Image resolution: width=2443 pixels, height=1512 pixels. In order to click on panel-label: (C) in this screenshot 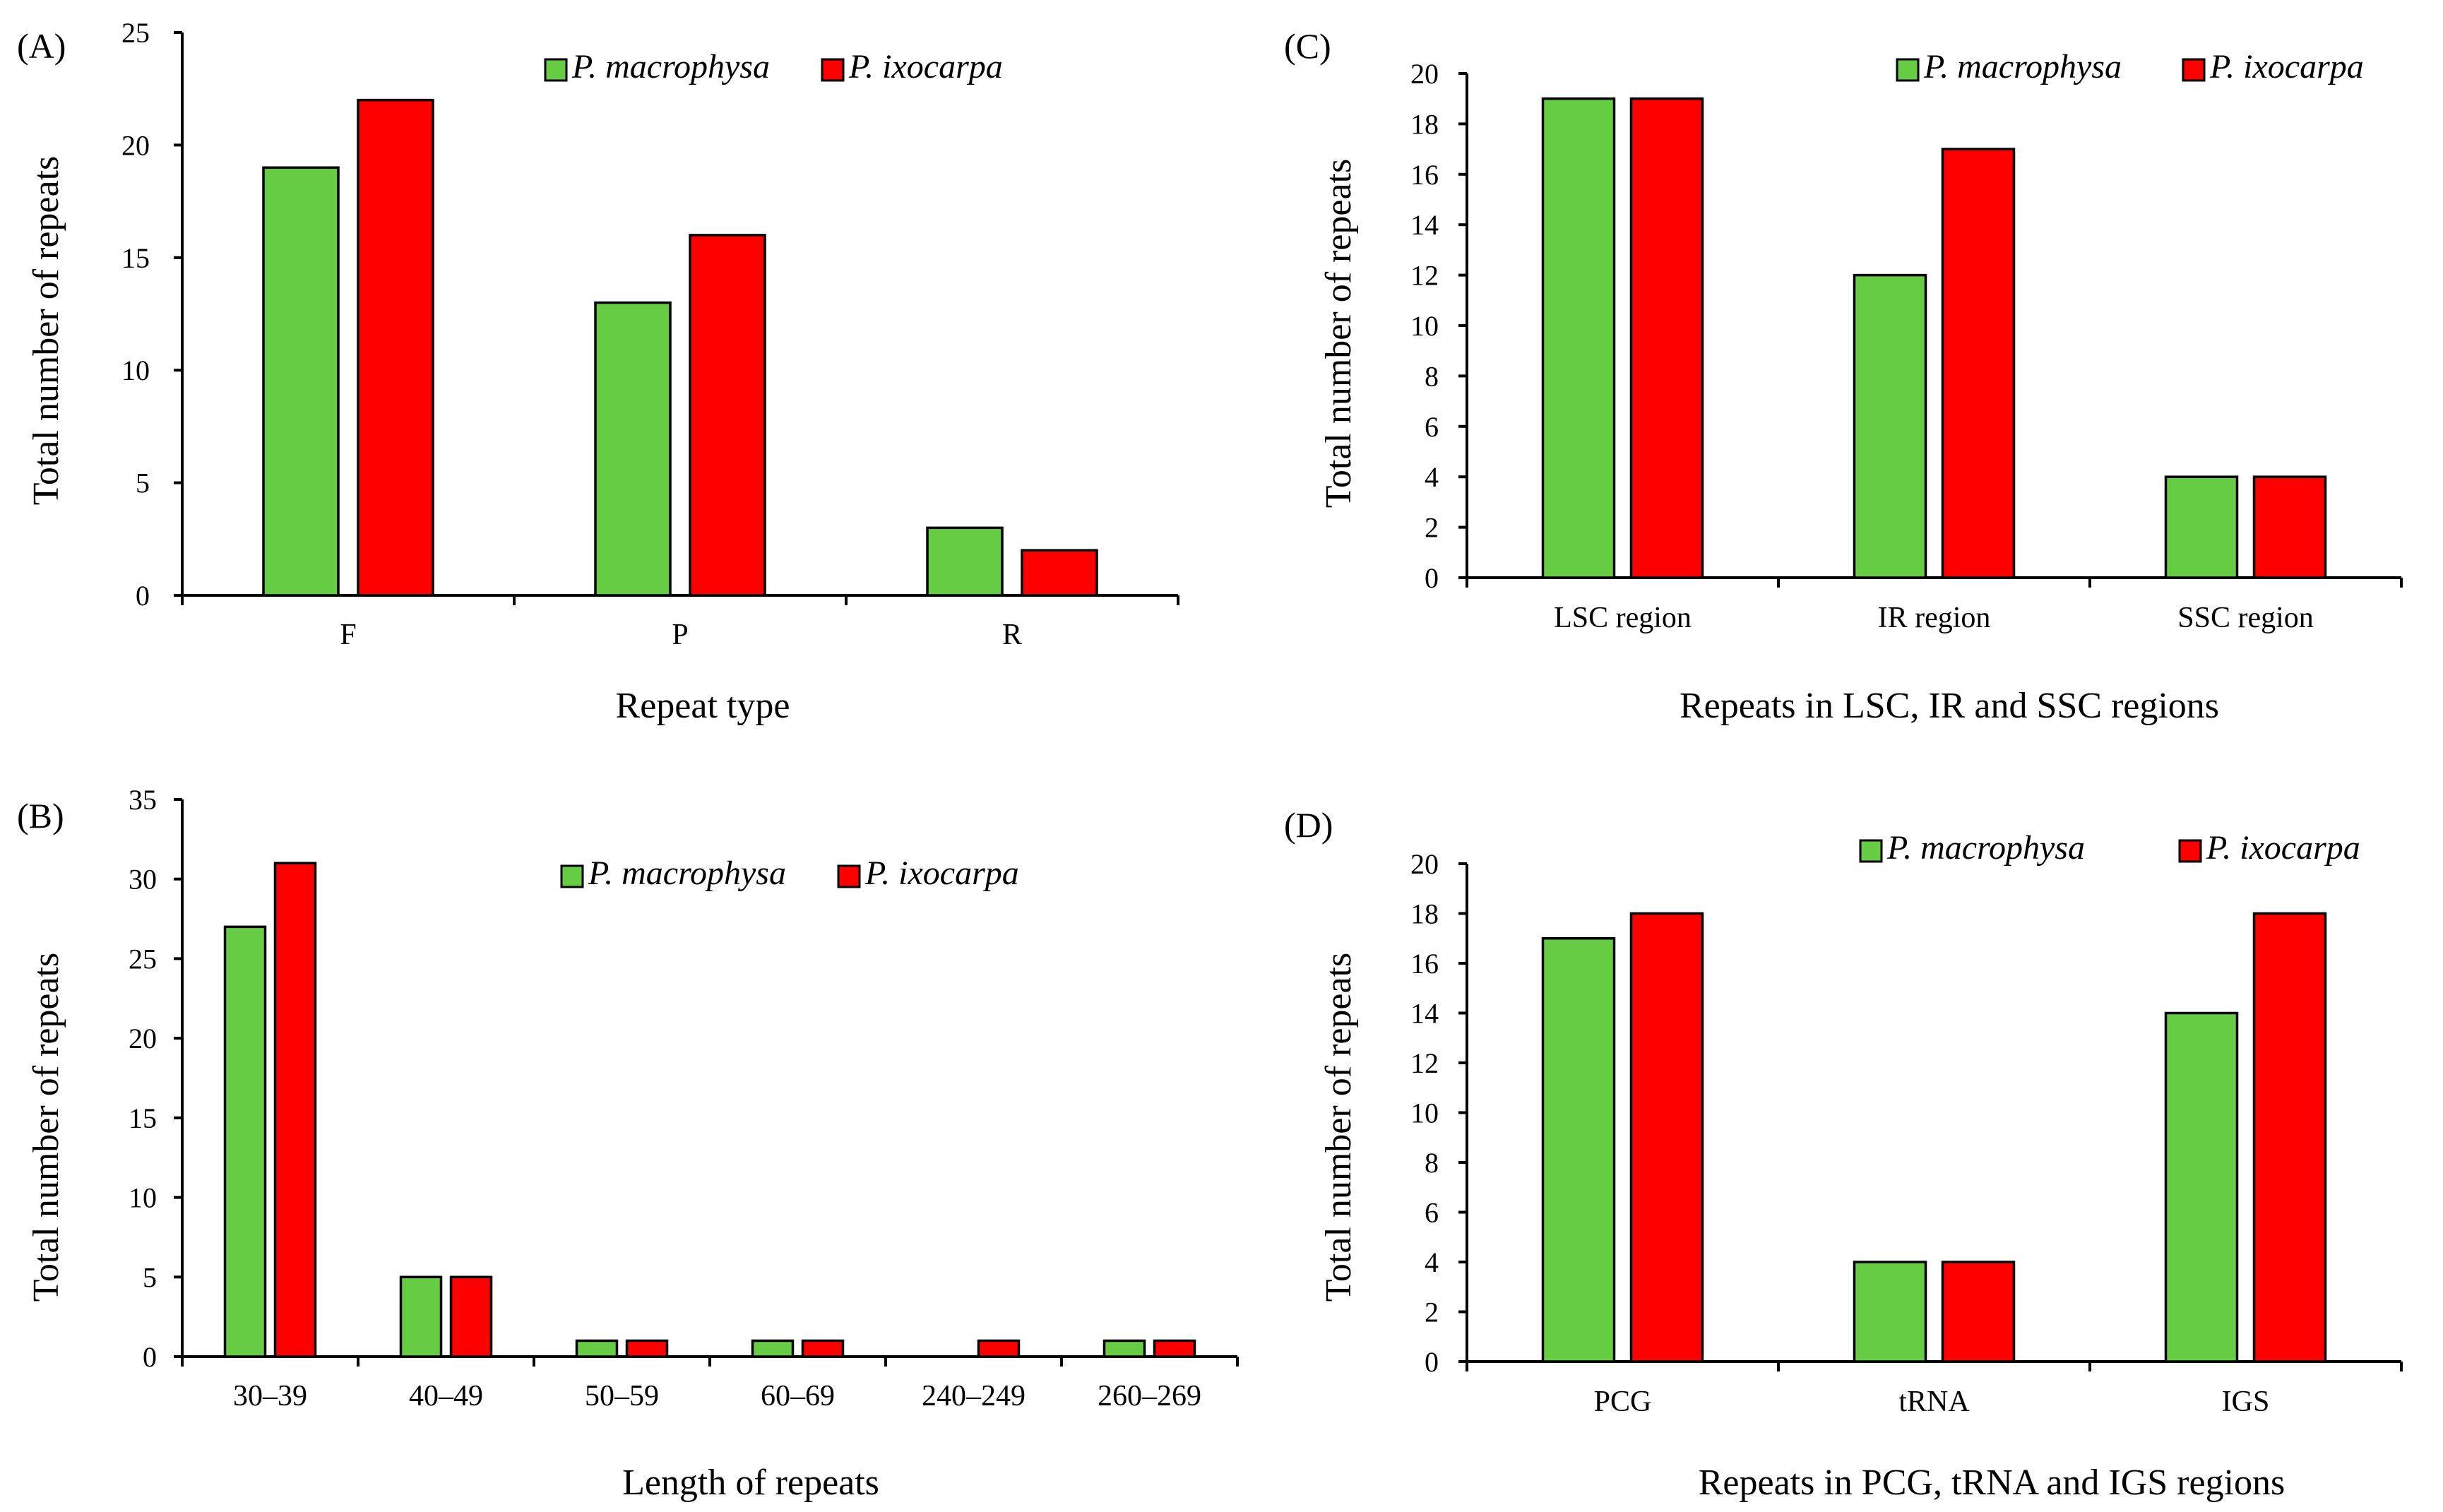, I will do `click(1307, 46)`.